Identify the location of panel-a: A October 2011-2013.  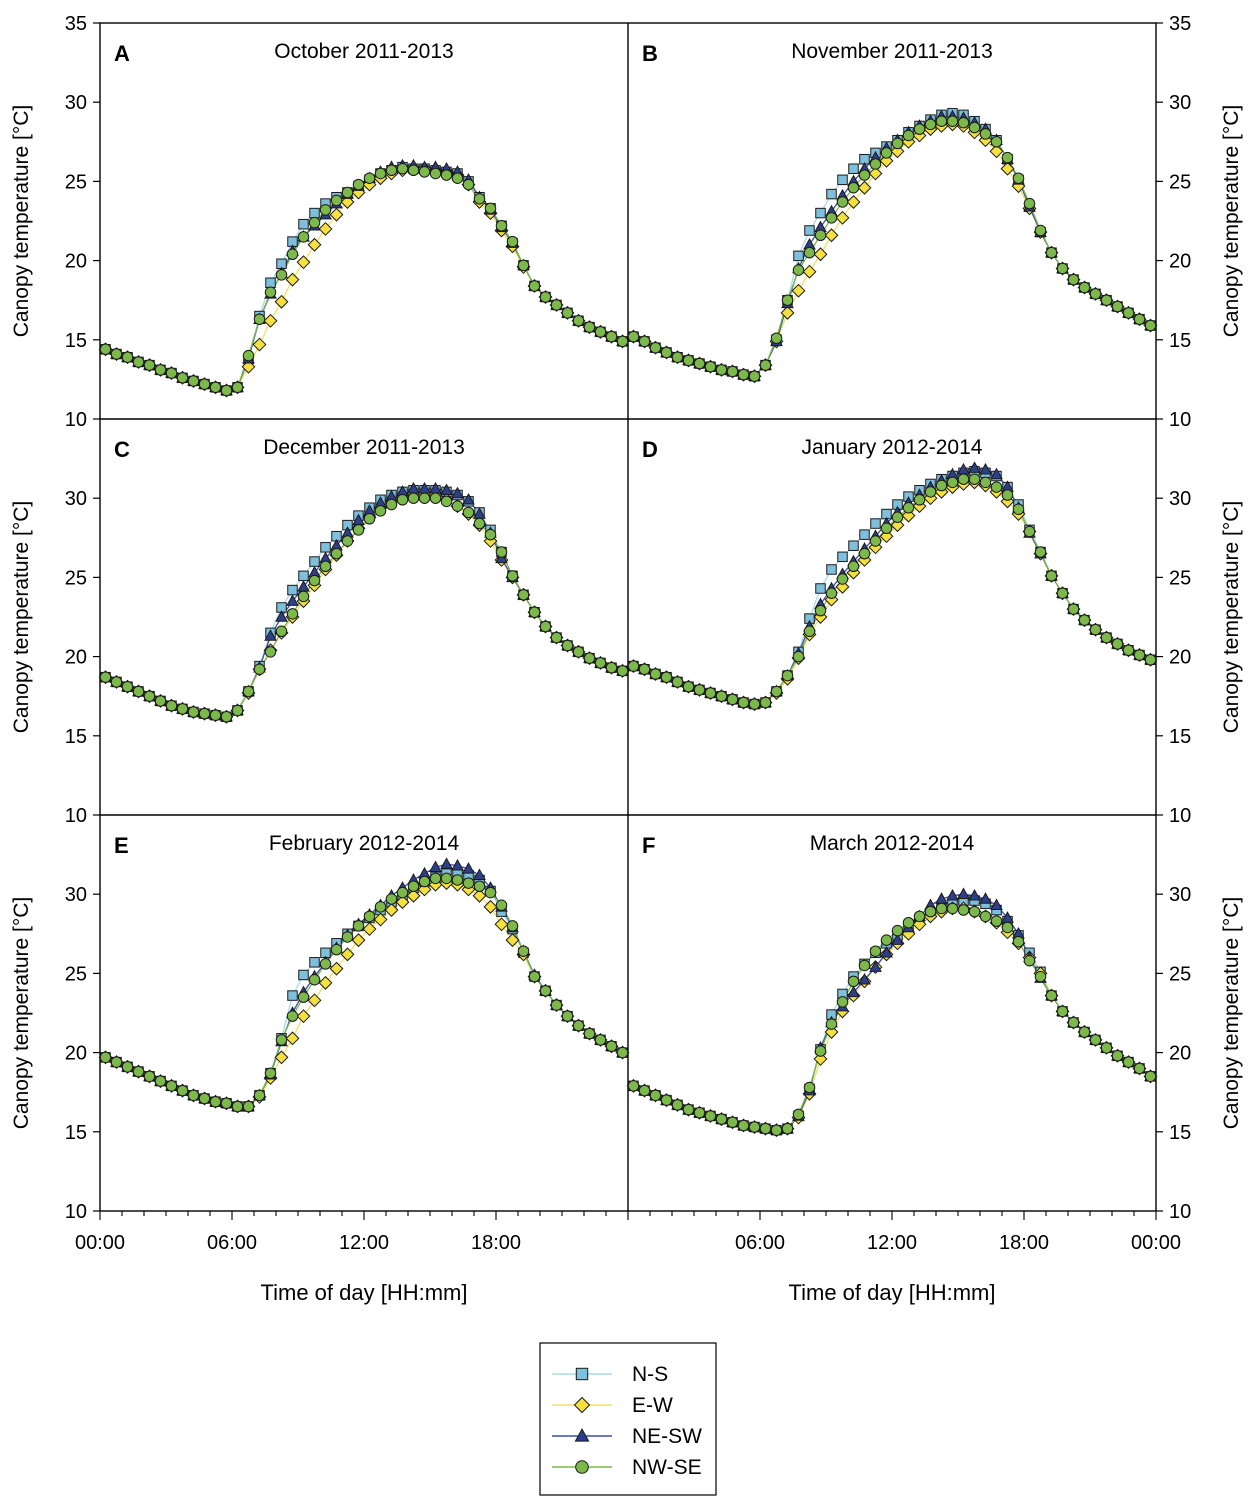
(364, 219).